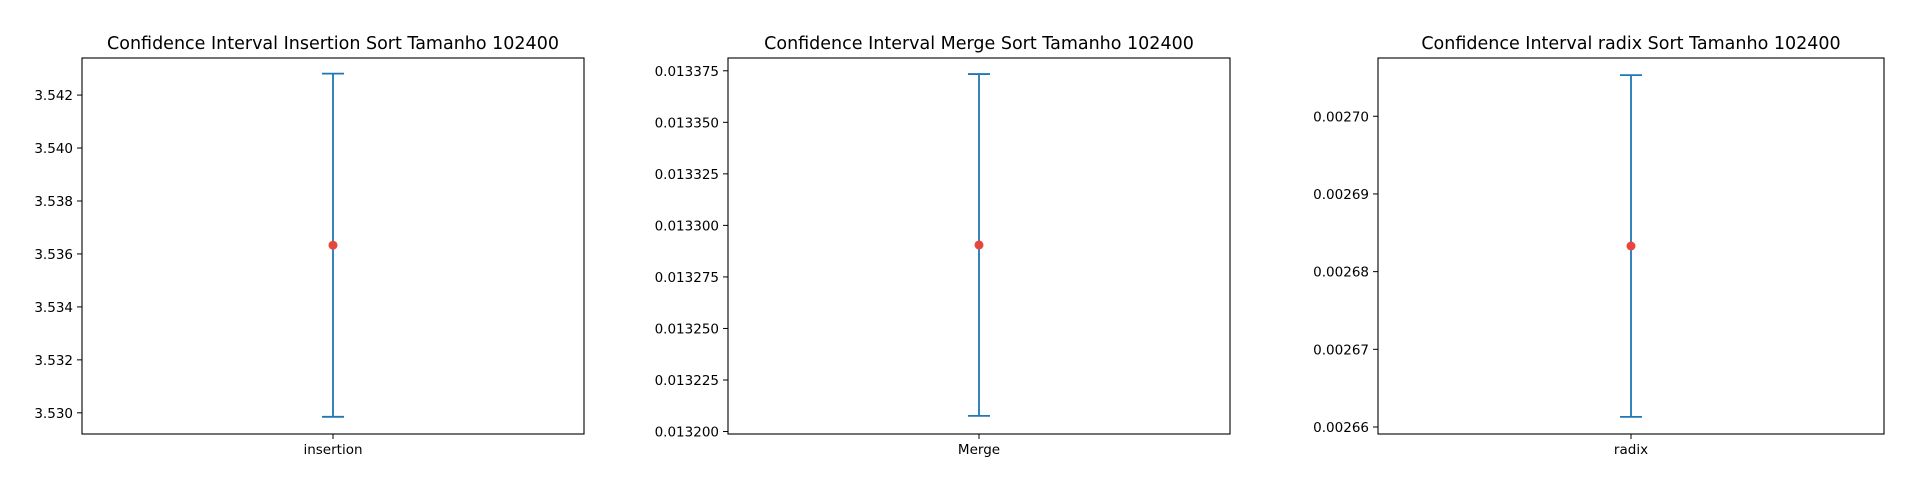 Image resolution: width=1920 pixels, height=480 pixels. I want to click on y-tick-label: 3.530, so click(53, 414).